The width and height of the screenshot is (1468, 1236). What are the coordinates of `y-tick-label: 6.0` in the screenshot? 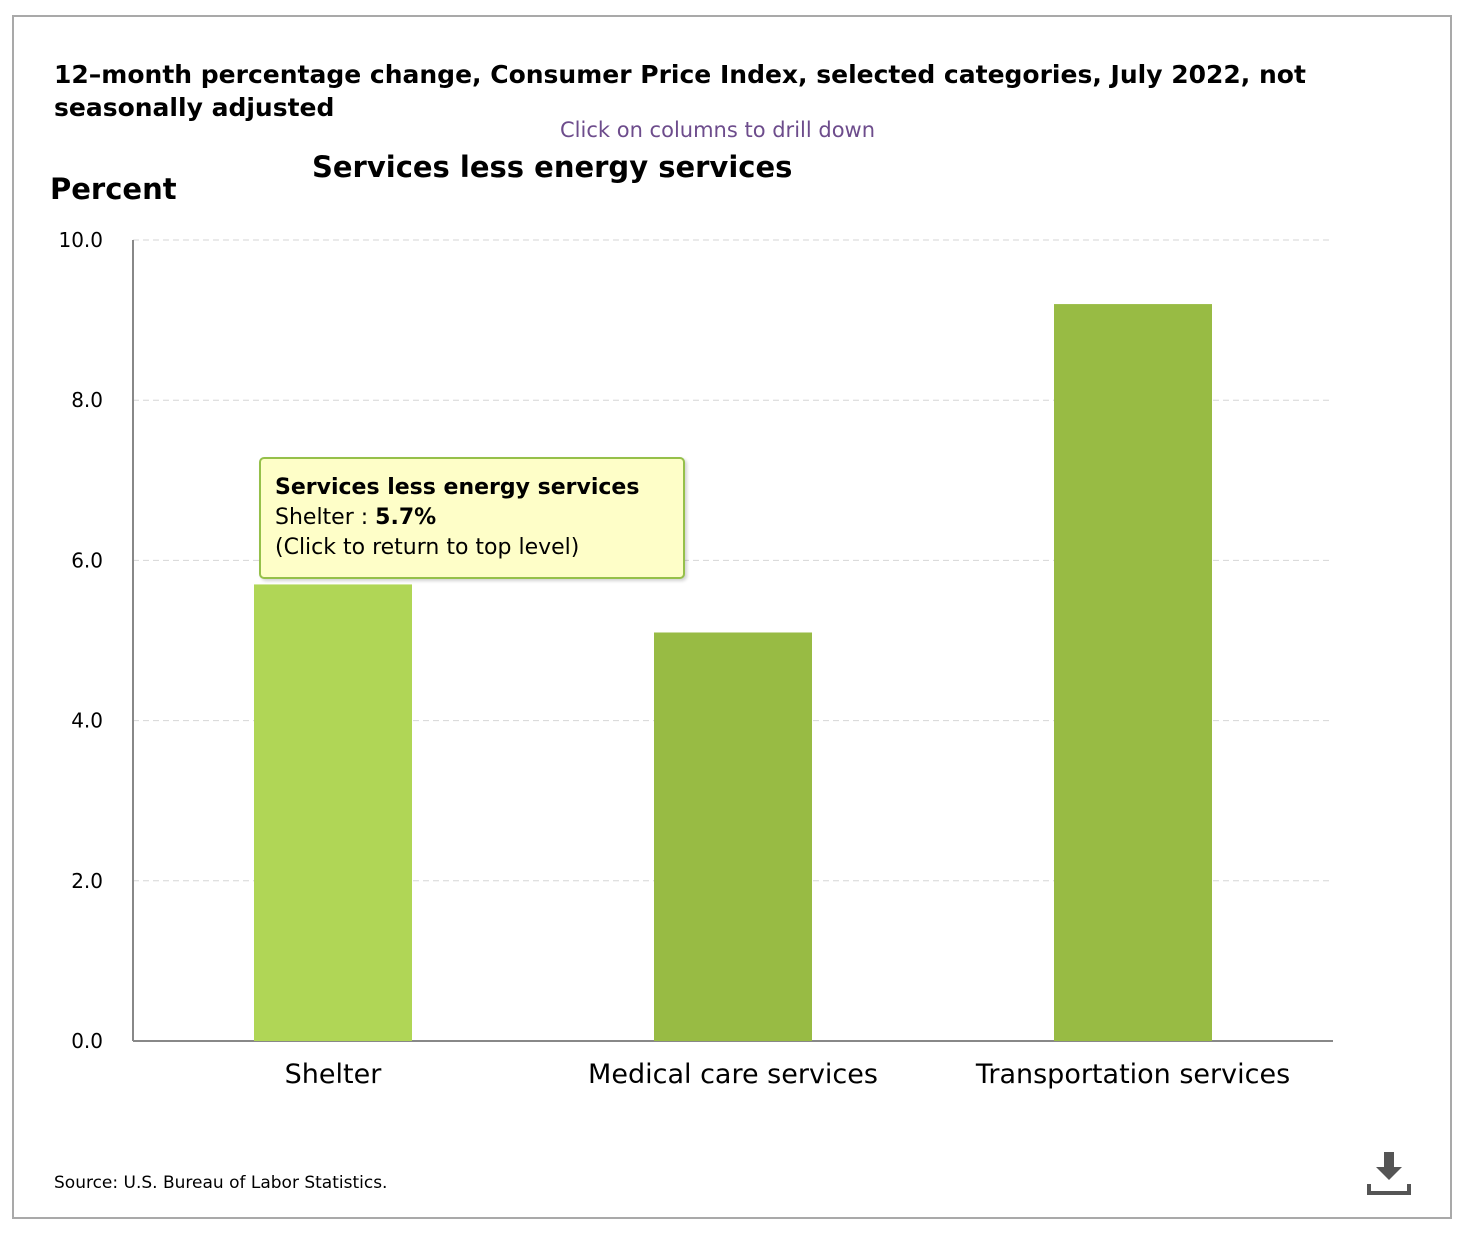 It's located at (87, 560).